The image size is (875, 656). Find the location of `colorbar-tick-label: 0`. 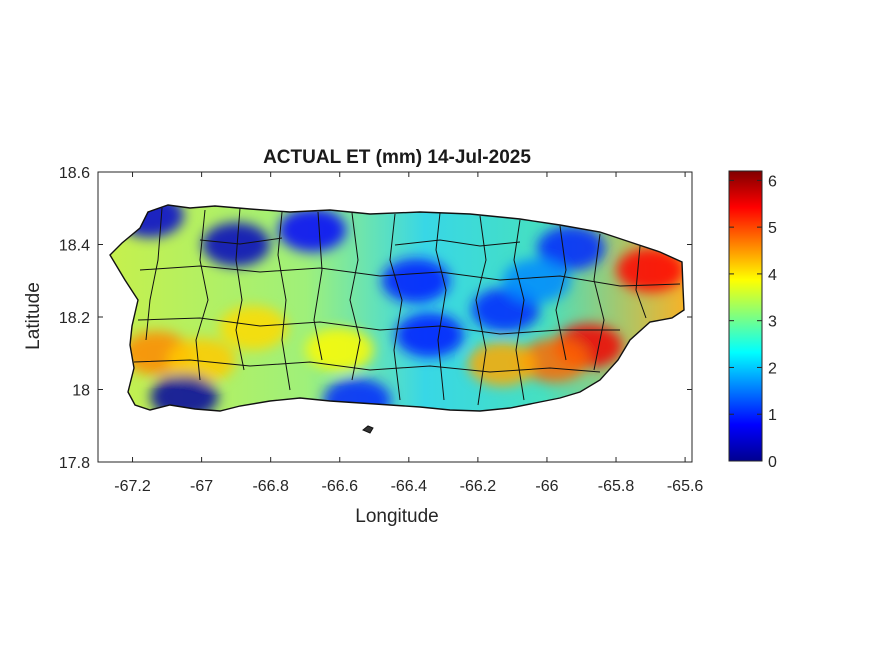

colorbar-tick-label: 0 is located at coordinates (772, 462).